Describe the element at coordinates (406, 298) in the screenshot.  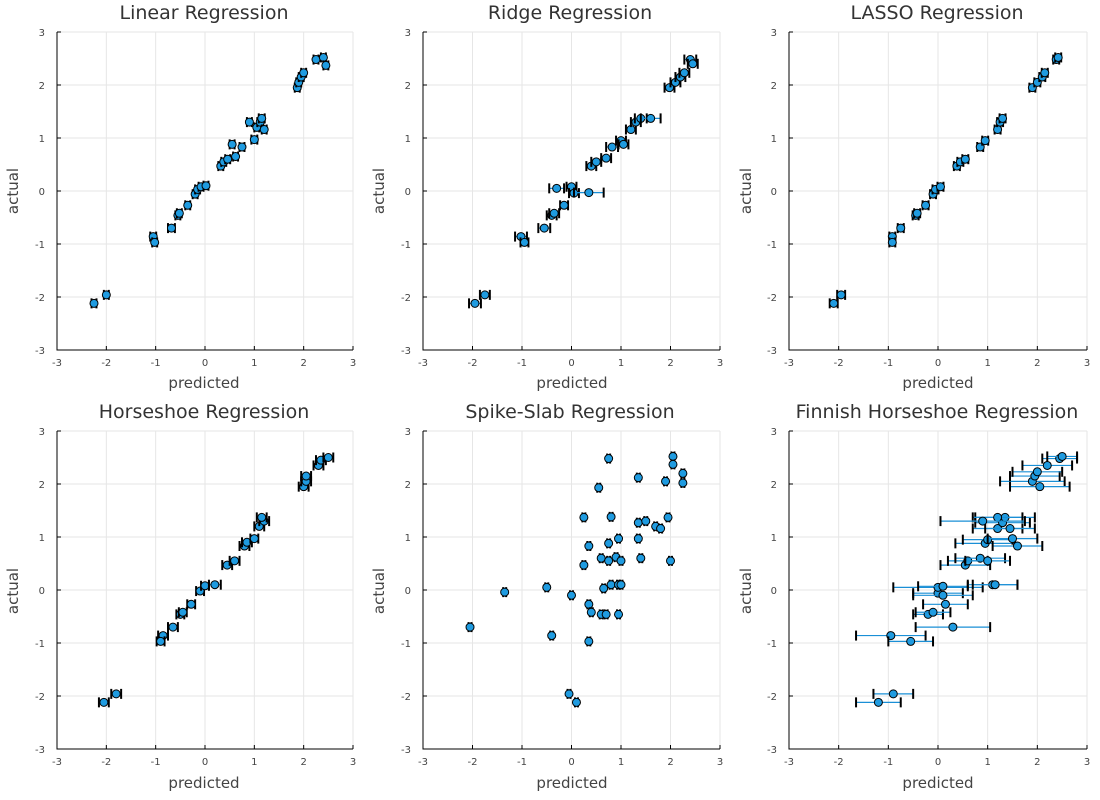
I see `y-tick-label: -2` at that location.